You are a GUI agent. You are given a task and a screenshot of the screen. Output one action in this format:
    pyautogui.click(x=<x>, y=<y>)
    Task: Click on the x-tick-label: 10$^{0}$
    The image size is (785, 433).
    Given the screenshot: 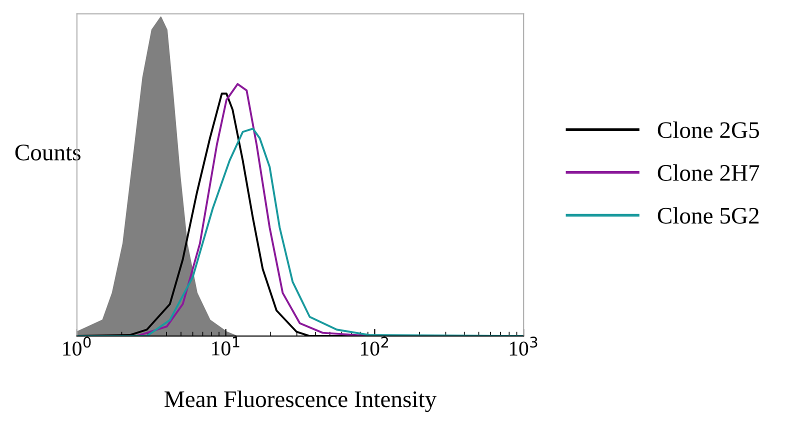 What is the action you would take?
    pyautogui.click(x=77, y=346)
    